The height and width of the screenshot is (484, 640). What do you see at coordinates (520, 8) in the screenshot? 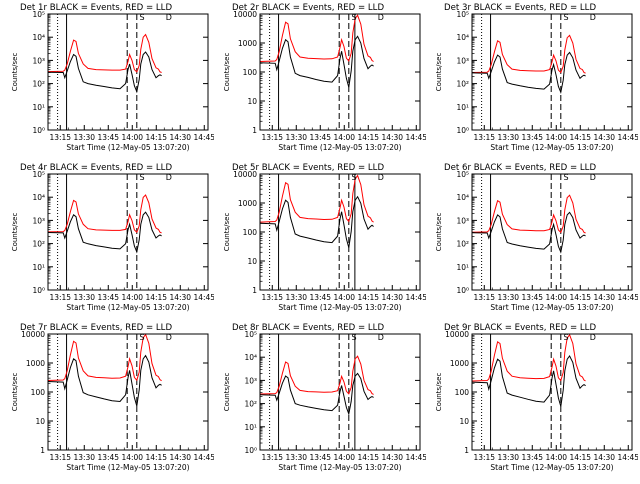
I see `chart-title: Det 3r BLACK = Events, RED = LLD` at bounding box center [520, 8].